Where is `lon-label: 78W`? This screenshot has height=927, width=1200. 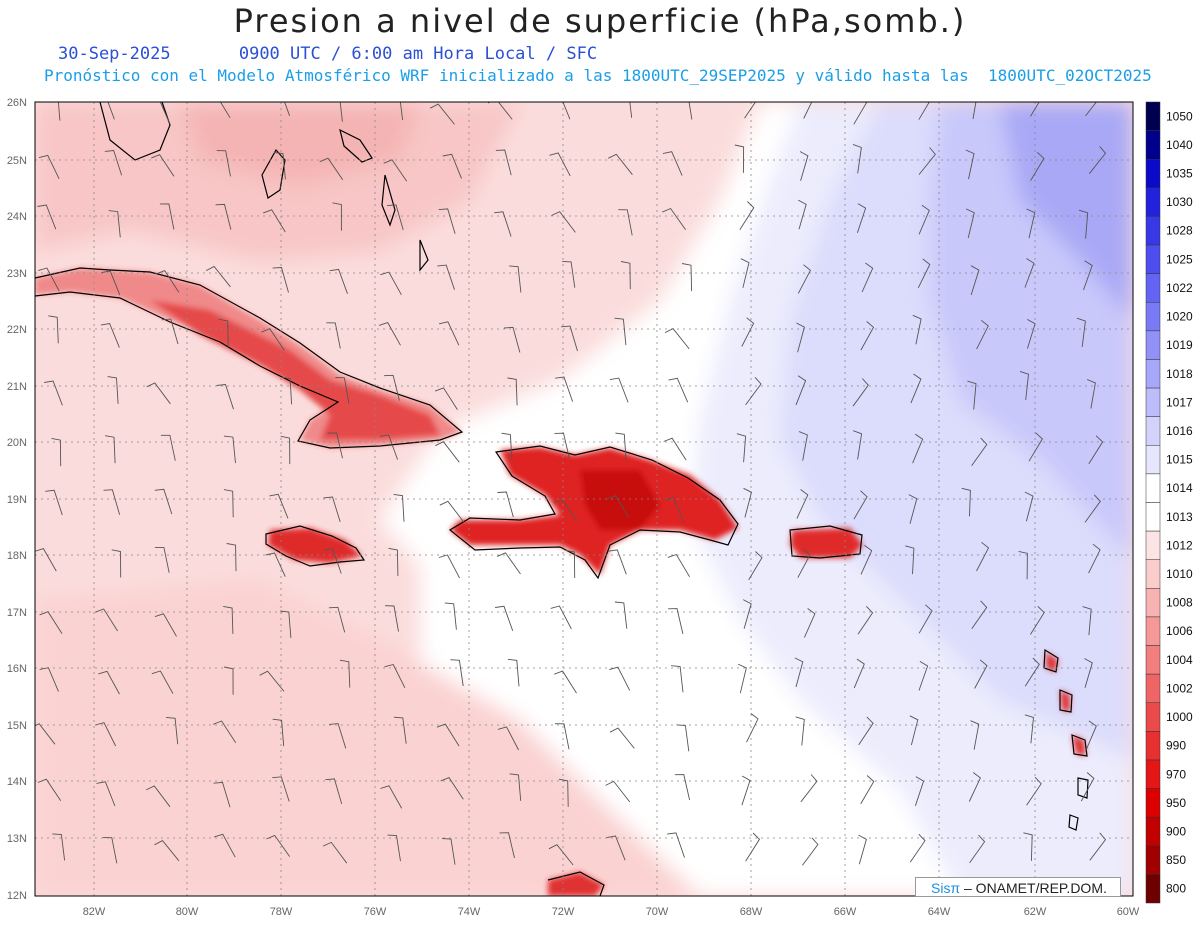 lon-label: 78W is located at coordinates (281, 912).